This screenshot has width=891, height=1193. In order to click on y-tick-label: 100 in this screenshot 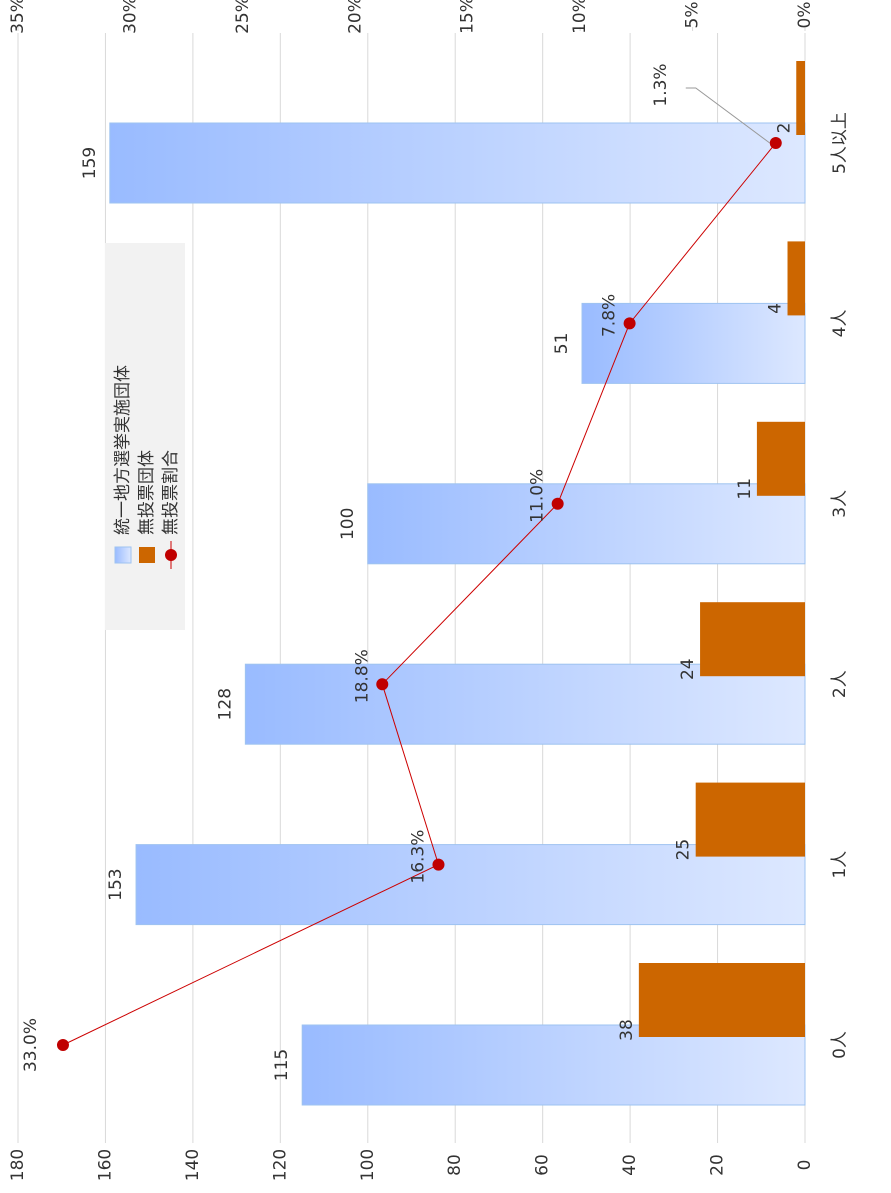, I will do `click(368, 1165)`.